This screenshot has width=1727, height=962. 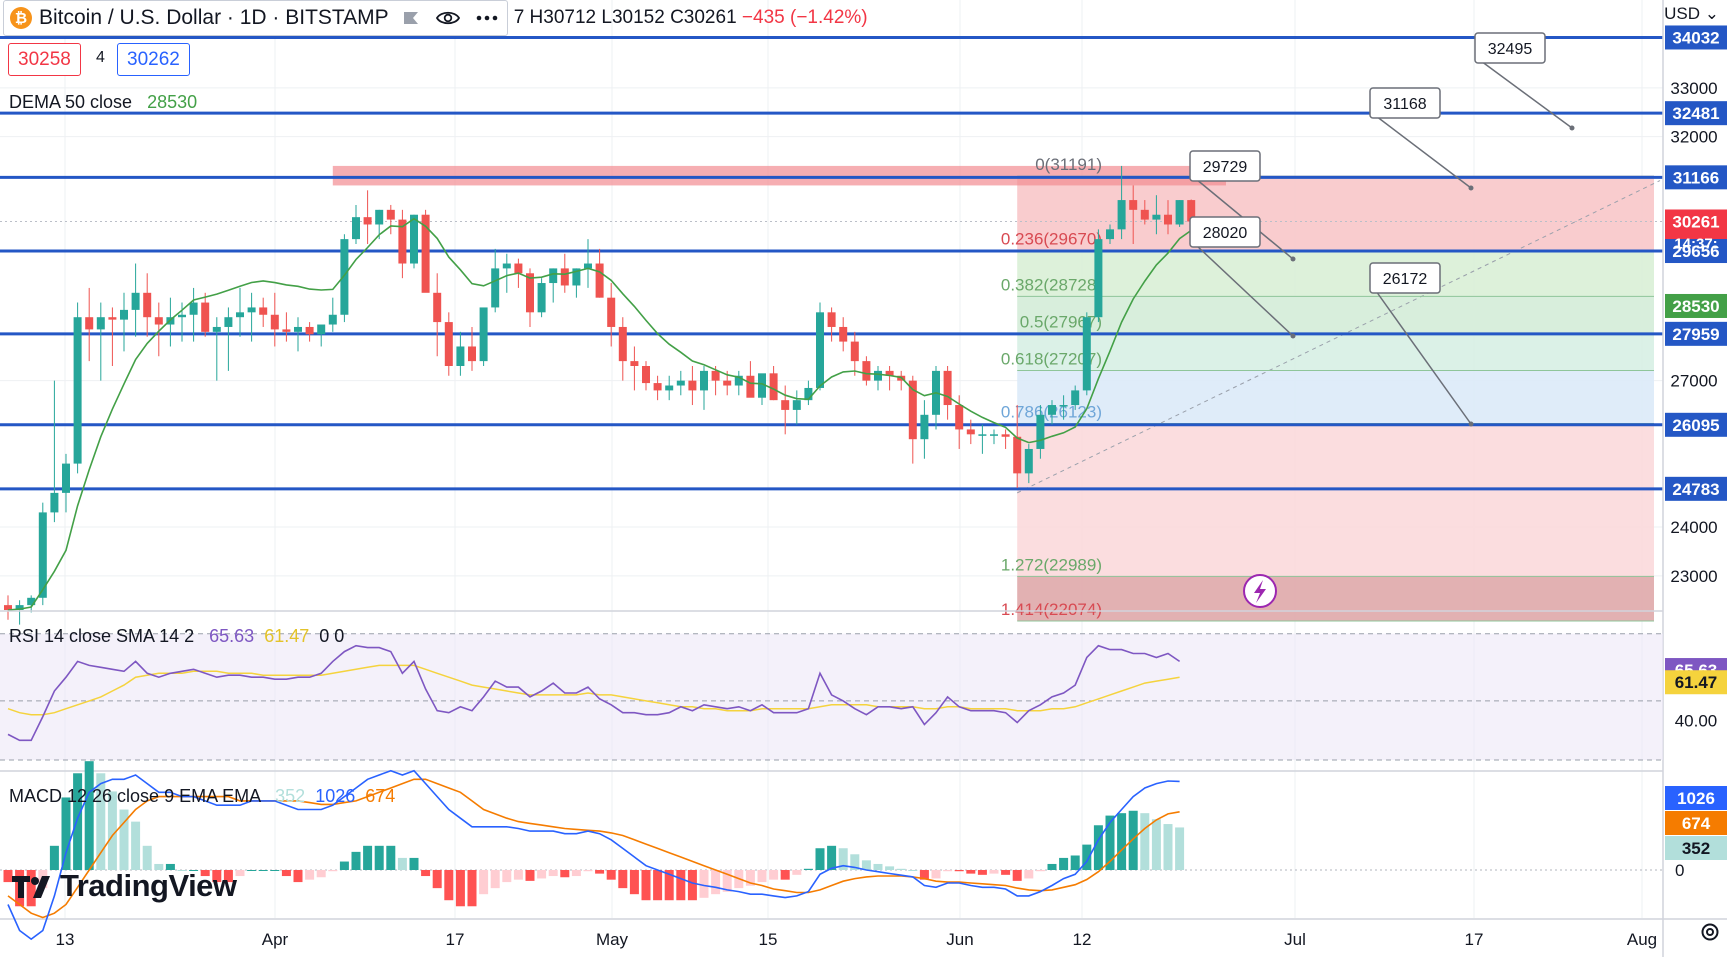 I want to click on macd-hist-value: 352, so click(x=290, y=796).